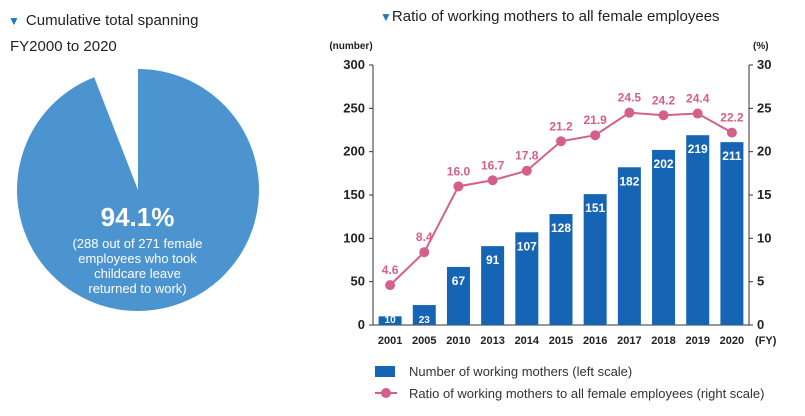 The image size is (805, 416). Describe the element at coordinates (698, 149) in the screenshot. I see `bar-value-label: 219` at that location.